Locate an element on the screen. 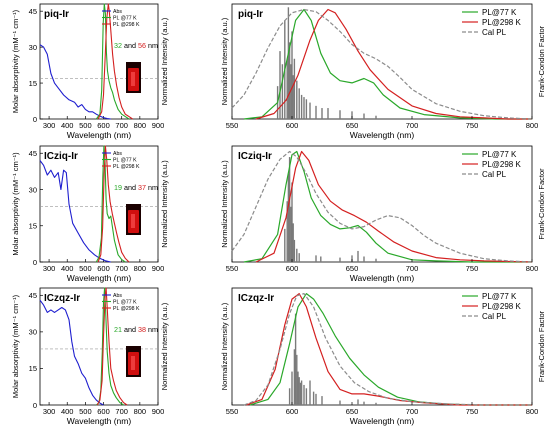 The height and width of the screenshot is (435, 556). left-panel-1-y2-axis-label: Normalized Intensity (a.u.) is located at coordinates (164, 61).